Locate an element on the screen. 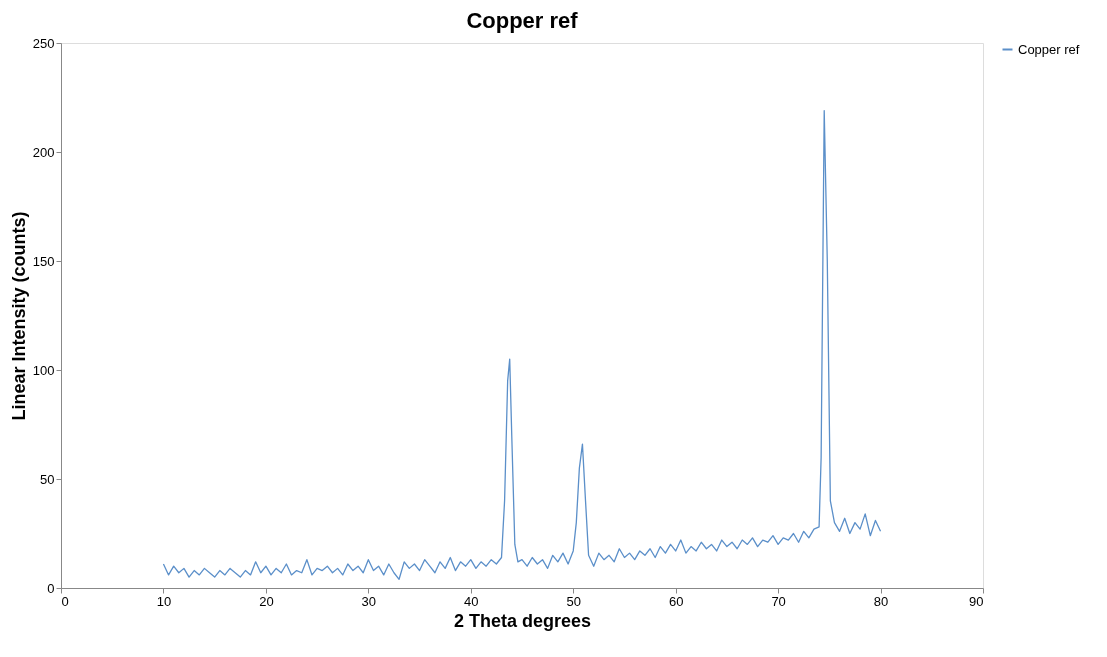 The image size is (1107, 657). y-tick-label: 0 is located at coordinates (51, 588).